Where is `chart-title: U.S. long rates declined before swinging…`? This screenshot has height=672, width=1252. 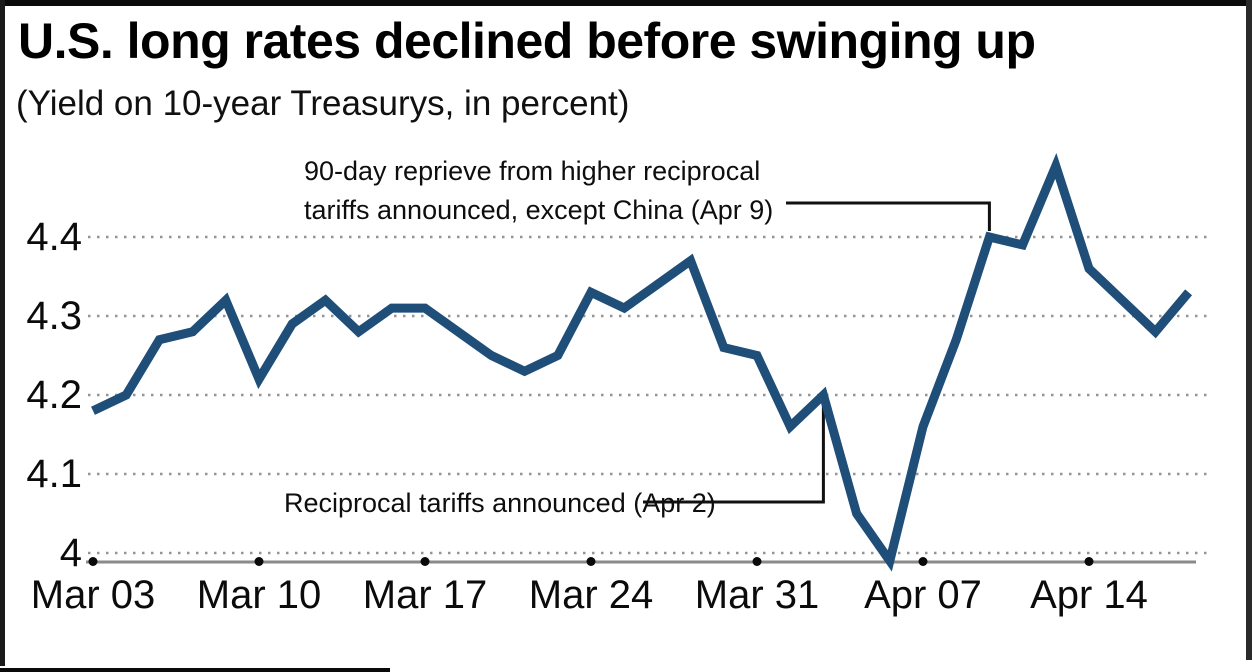 chart-title: U.S. long rates declined before swinging… is located at coordinates (527, 41).